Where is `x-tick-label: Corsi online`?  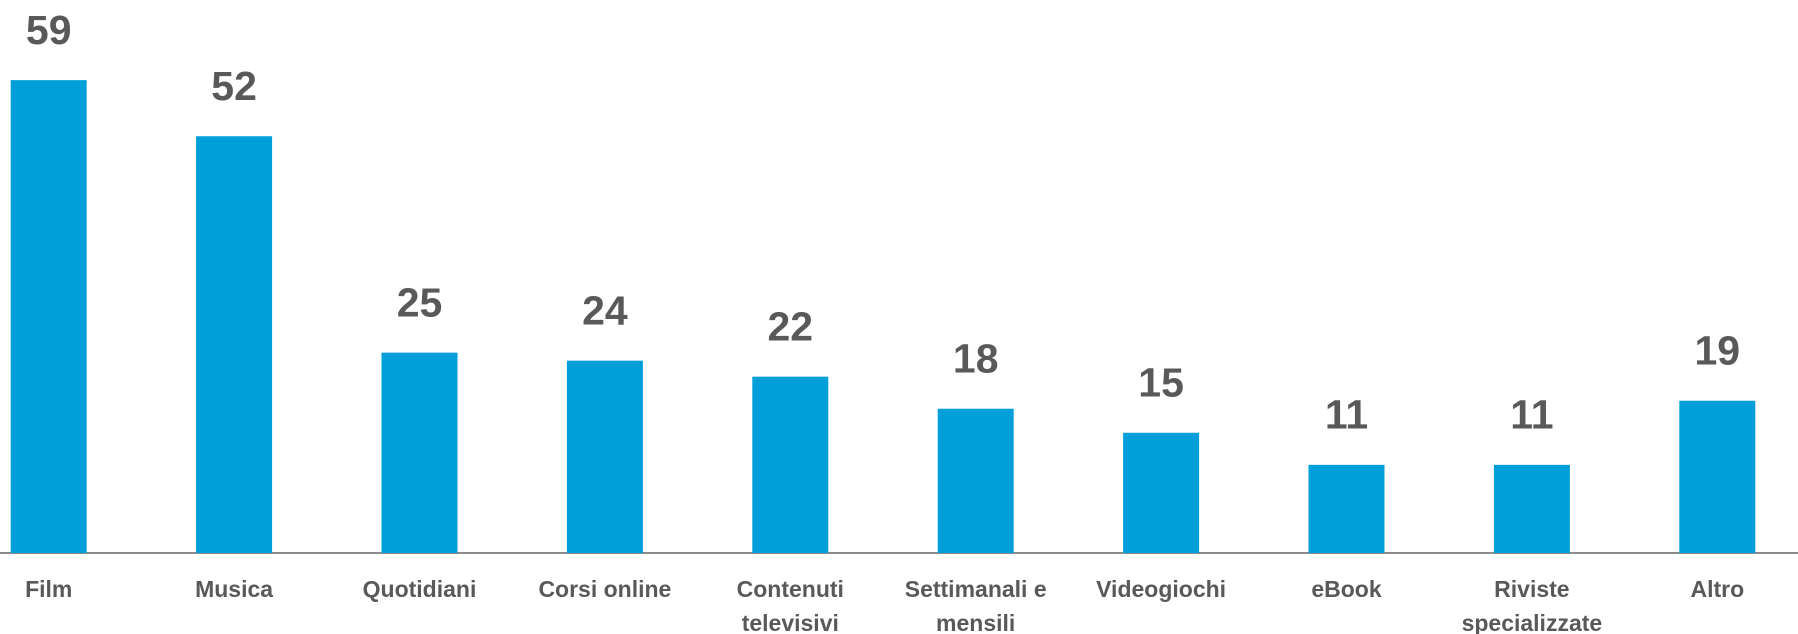
x-tick-label: Corsi online is located at coordinates (605, 589).